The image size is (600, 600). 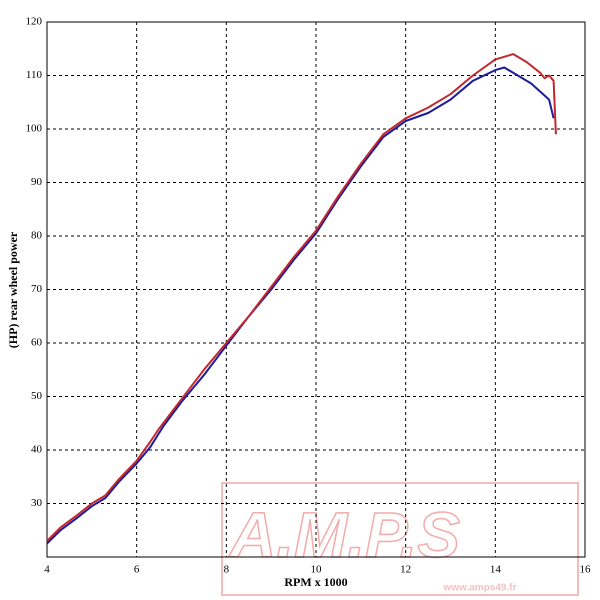 What do you see at coordinates (37, 450) in the screenshot?
I see `y-tick-label: 40` at bounding box center [37, 450].